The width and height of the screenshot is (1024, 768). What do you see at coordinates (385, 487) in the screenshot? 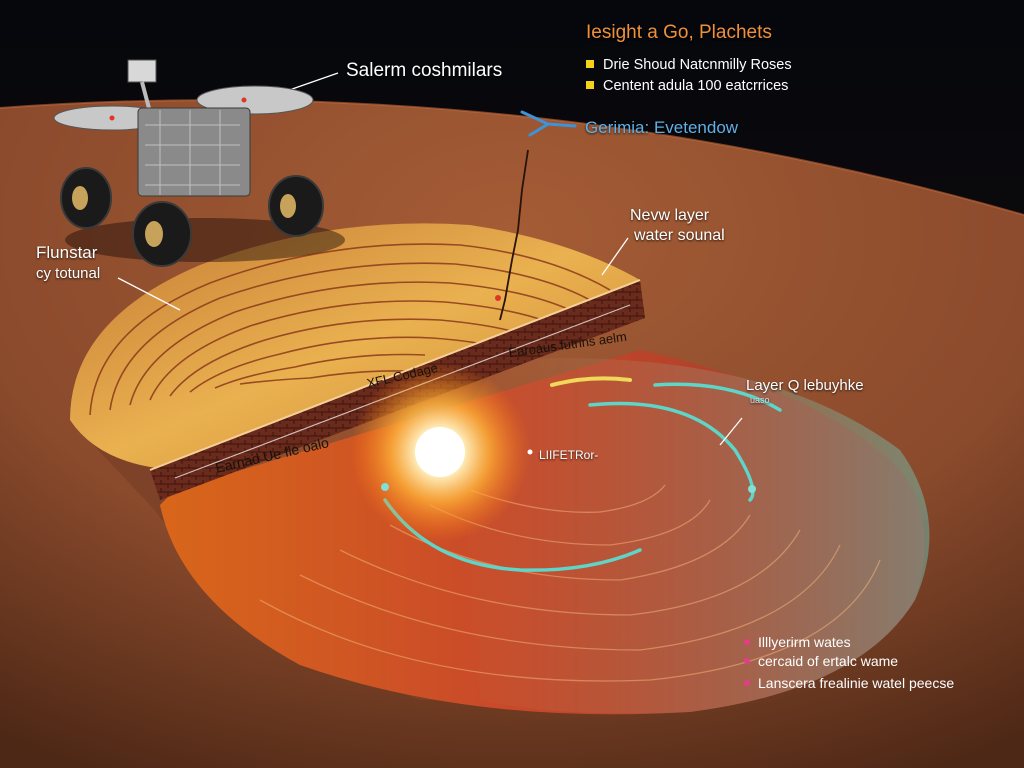
I see `ice-marker-left` at bounding box center [385, 487].